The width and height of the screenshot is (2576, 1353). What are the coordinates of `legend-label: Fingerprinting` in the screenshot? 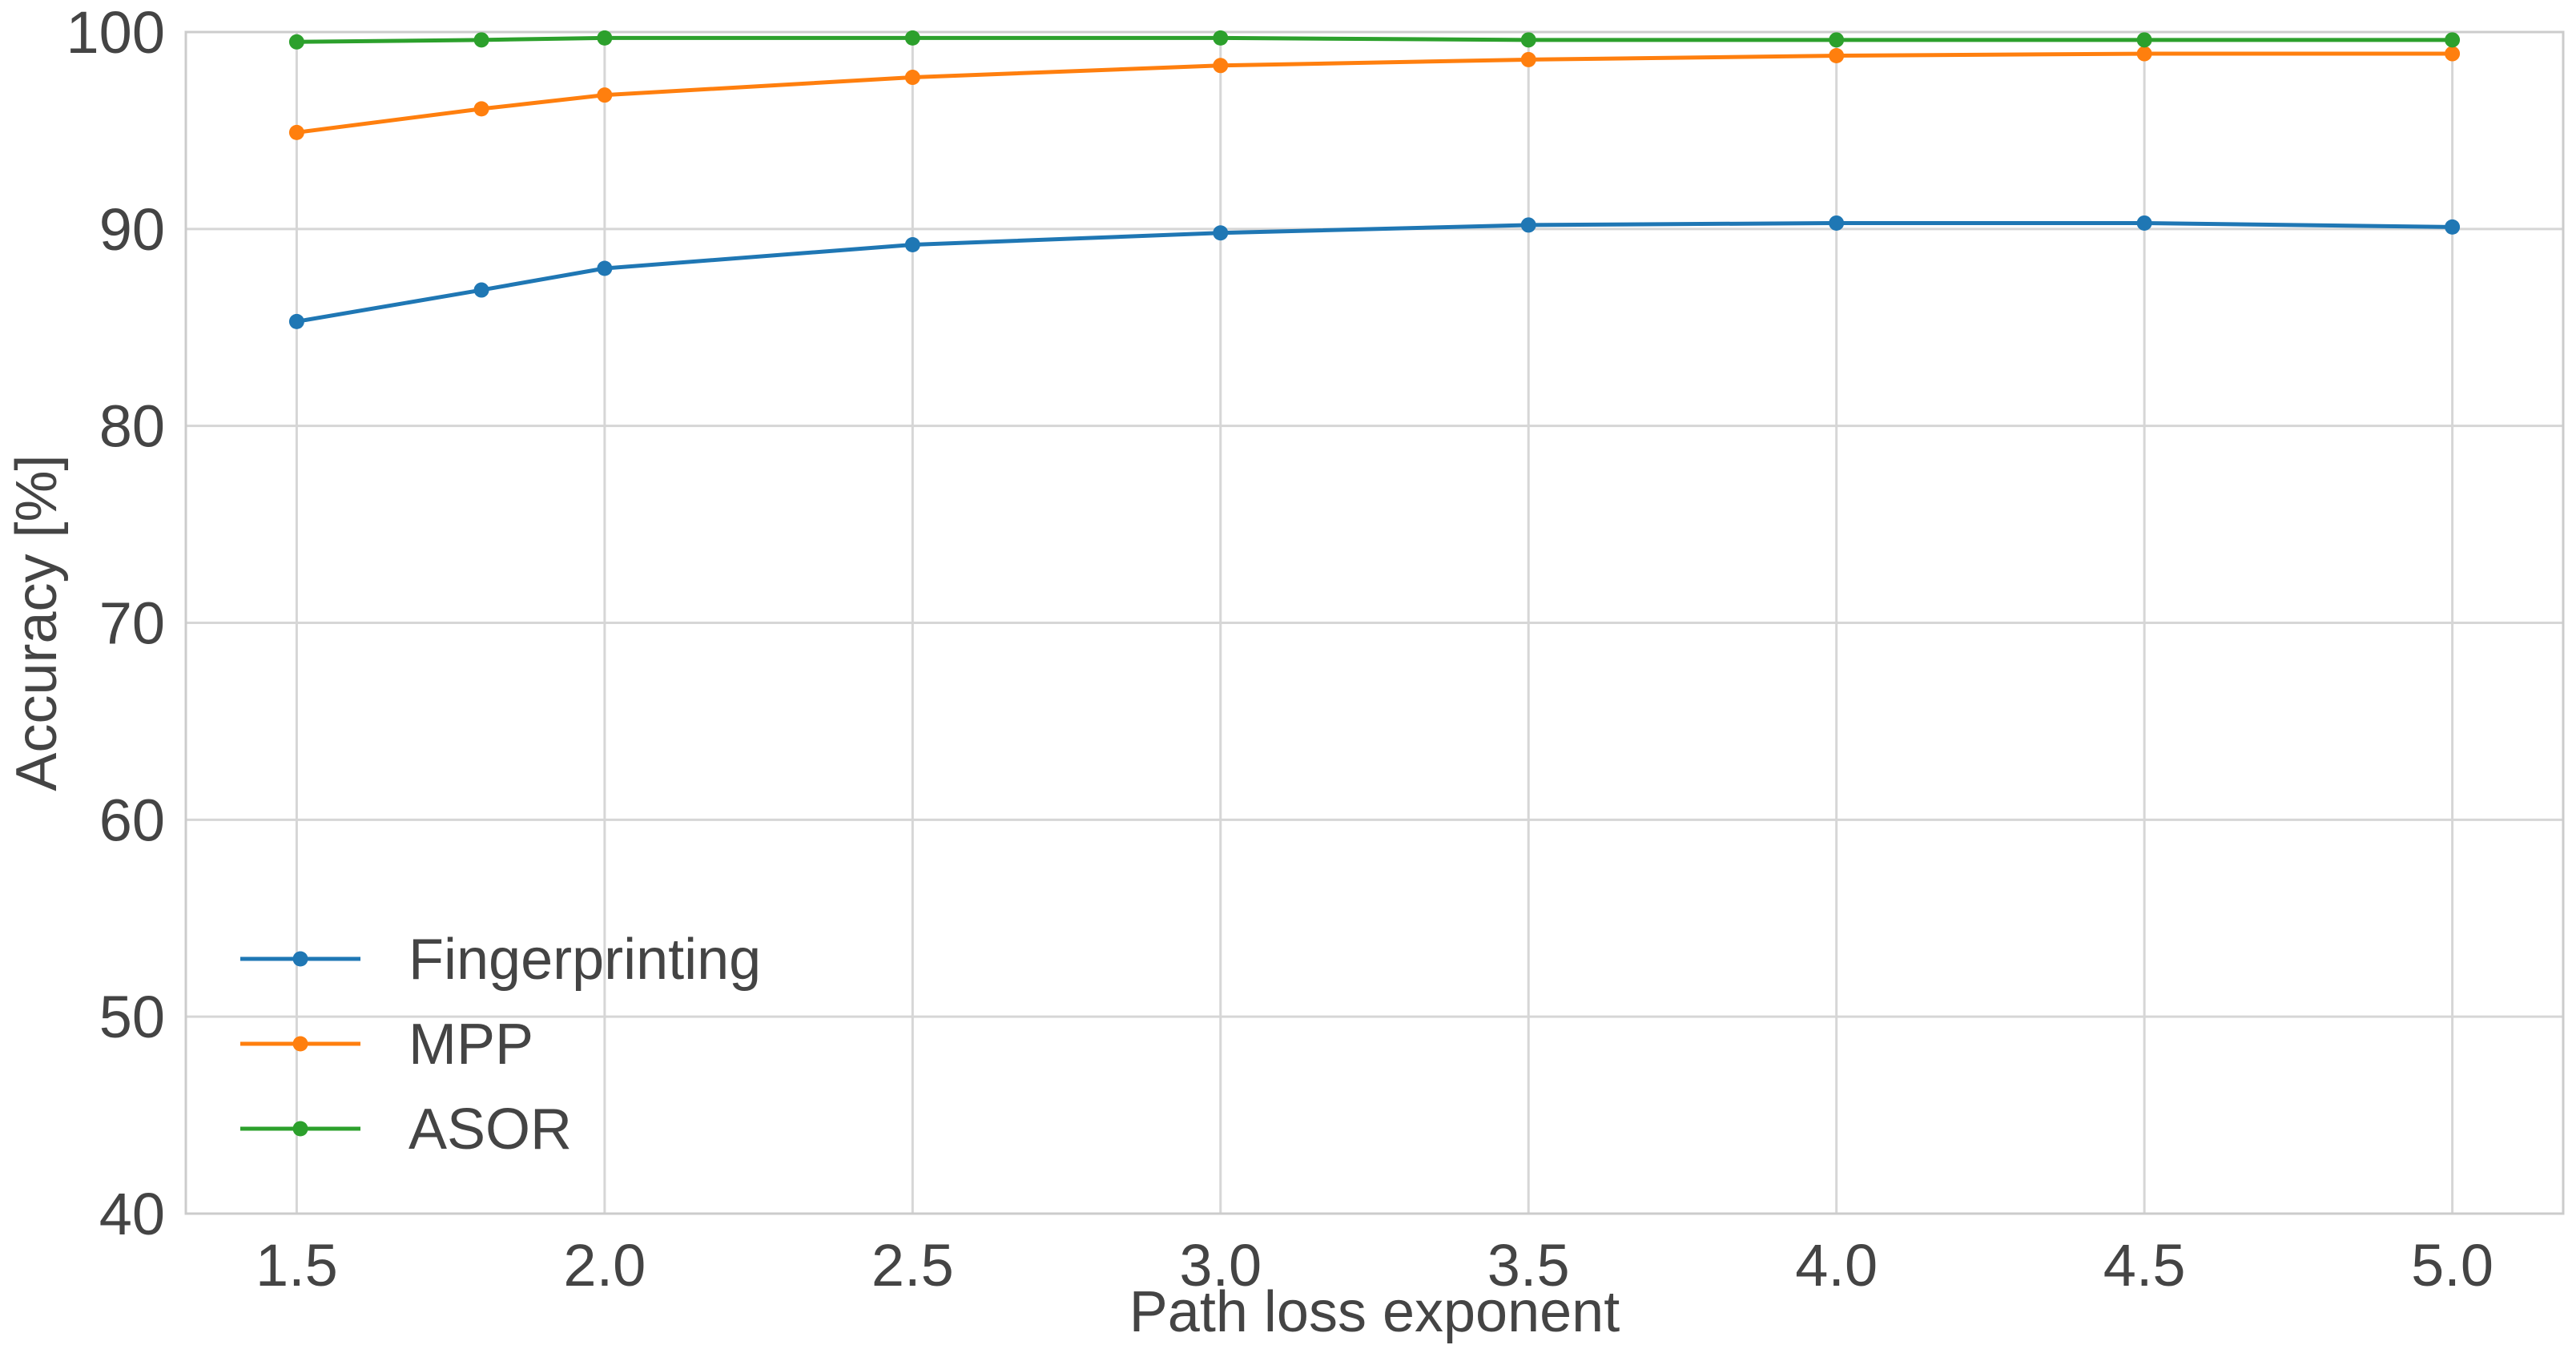 It's located at (585, 960).